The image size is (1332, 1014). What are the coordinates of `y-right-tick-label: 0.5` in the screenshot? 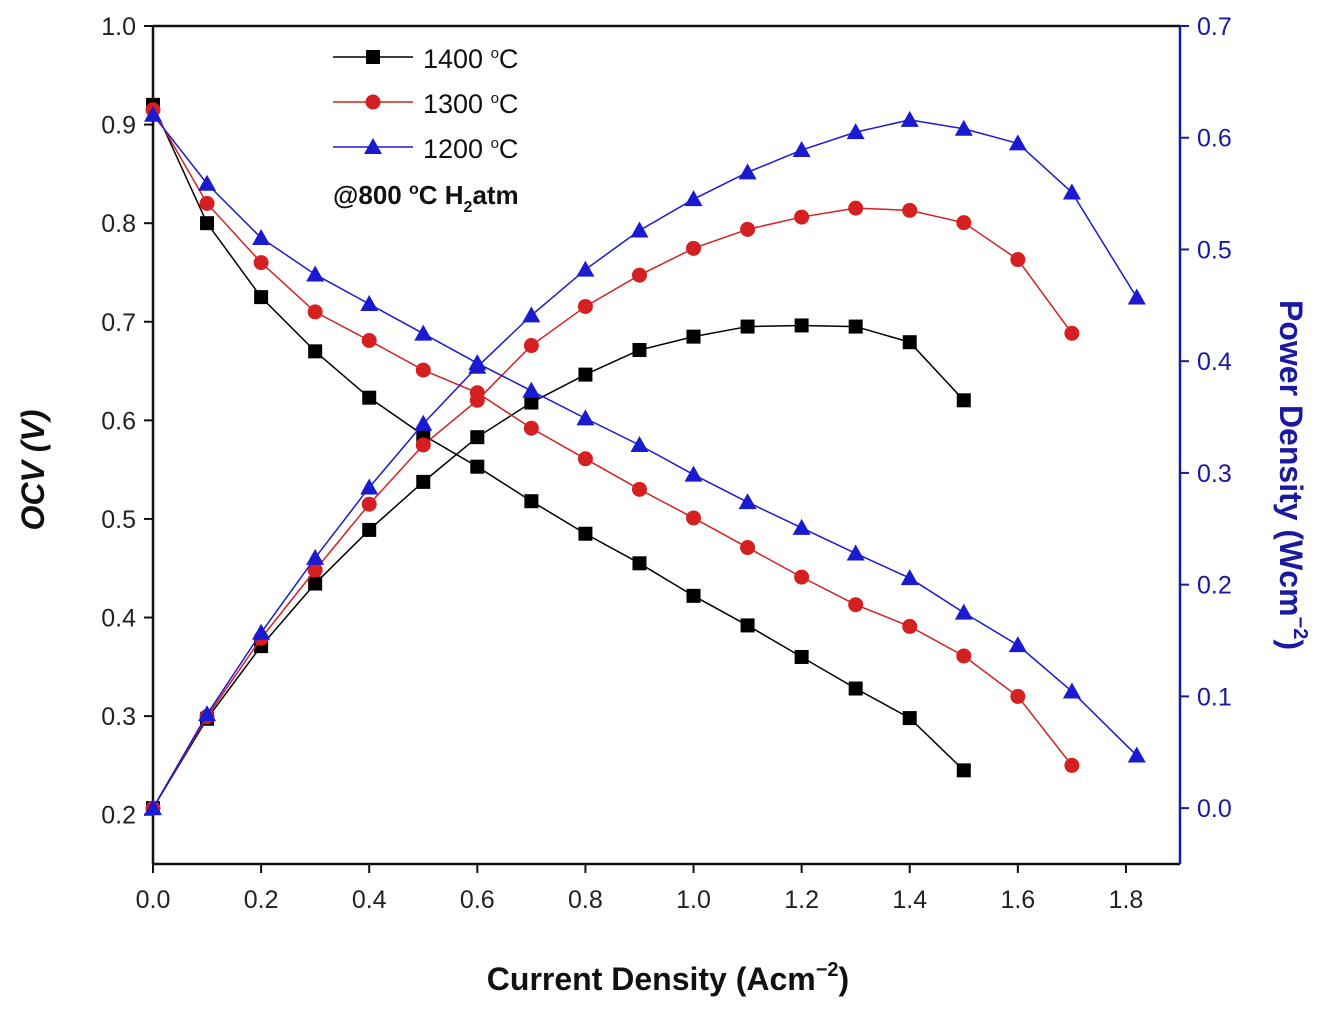 It's located at (1214, 250).